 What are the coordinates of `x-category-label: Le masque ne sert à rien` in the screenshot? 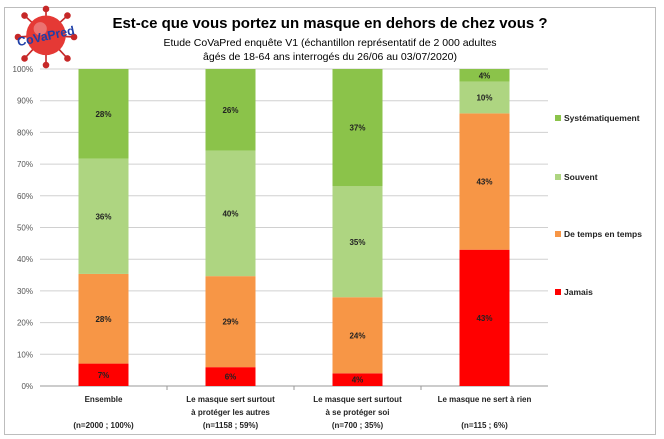 It's located at (485, 399).